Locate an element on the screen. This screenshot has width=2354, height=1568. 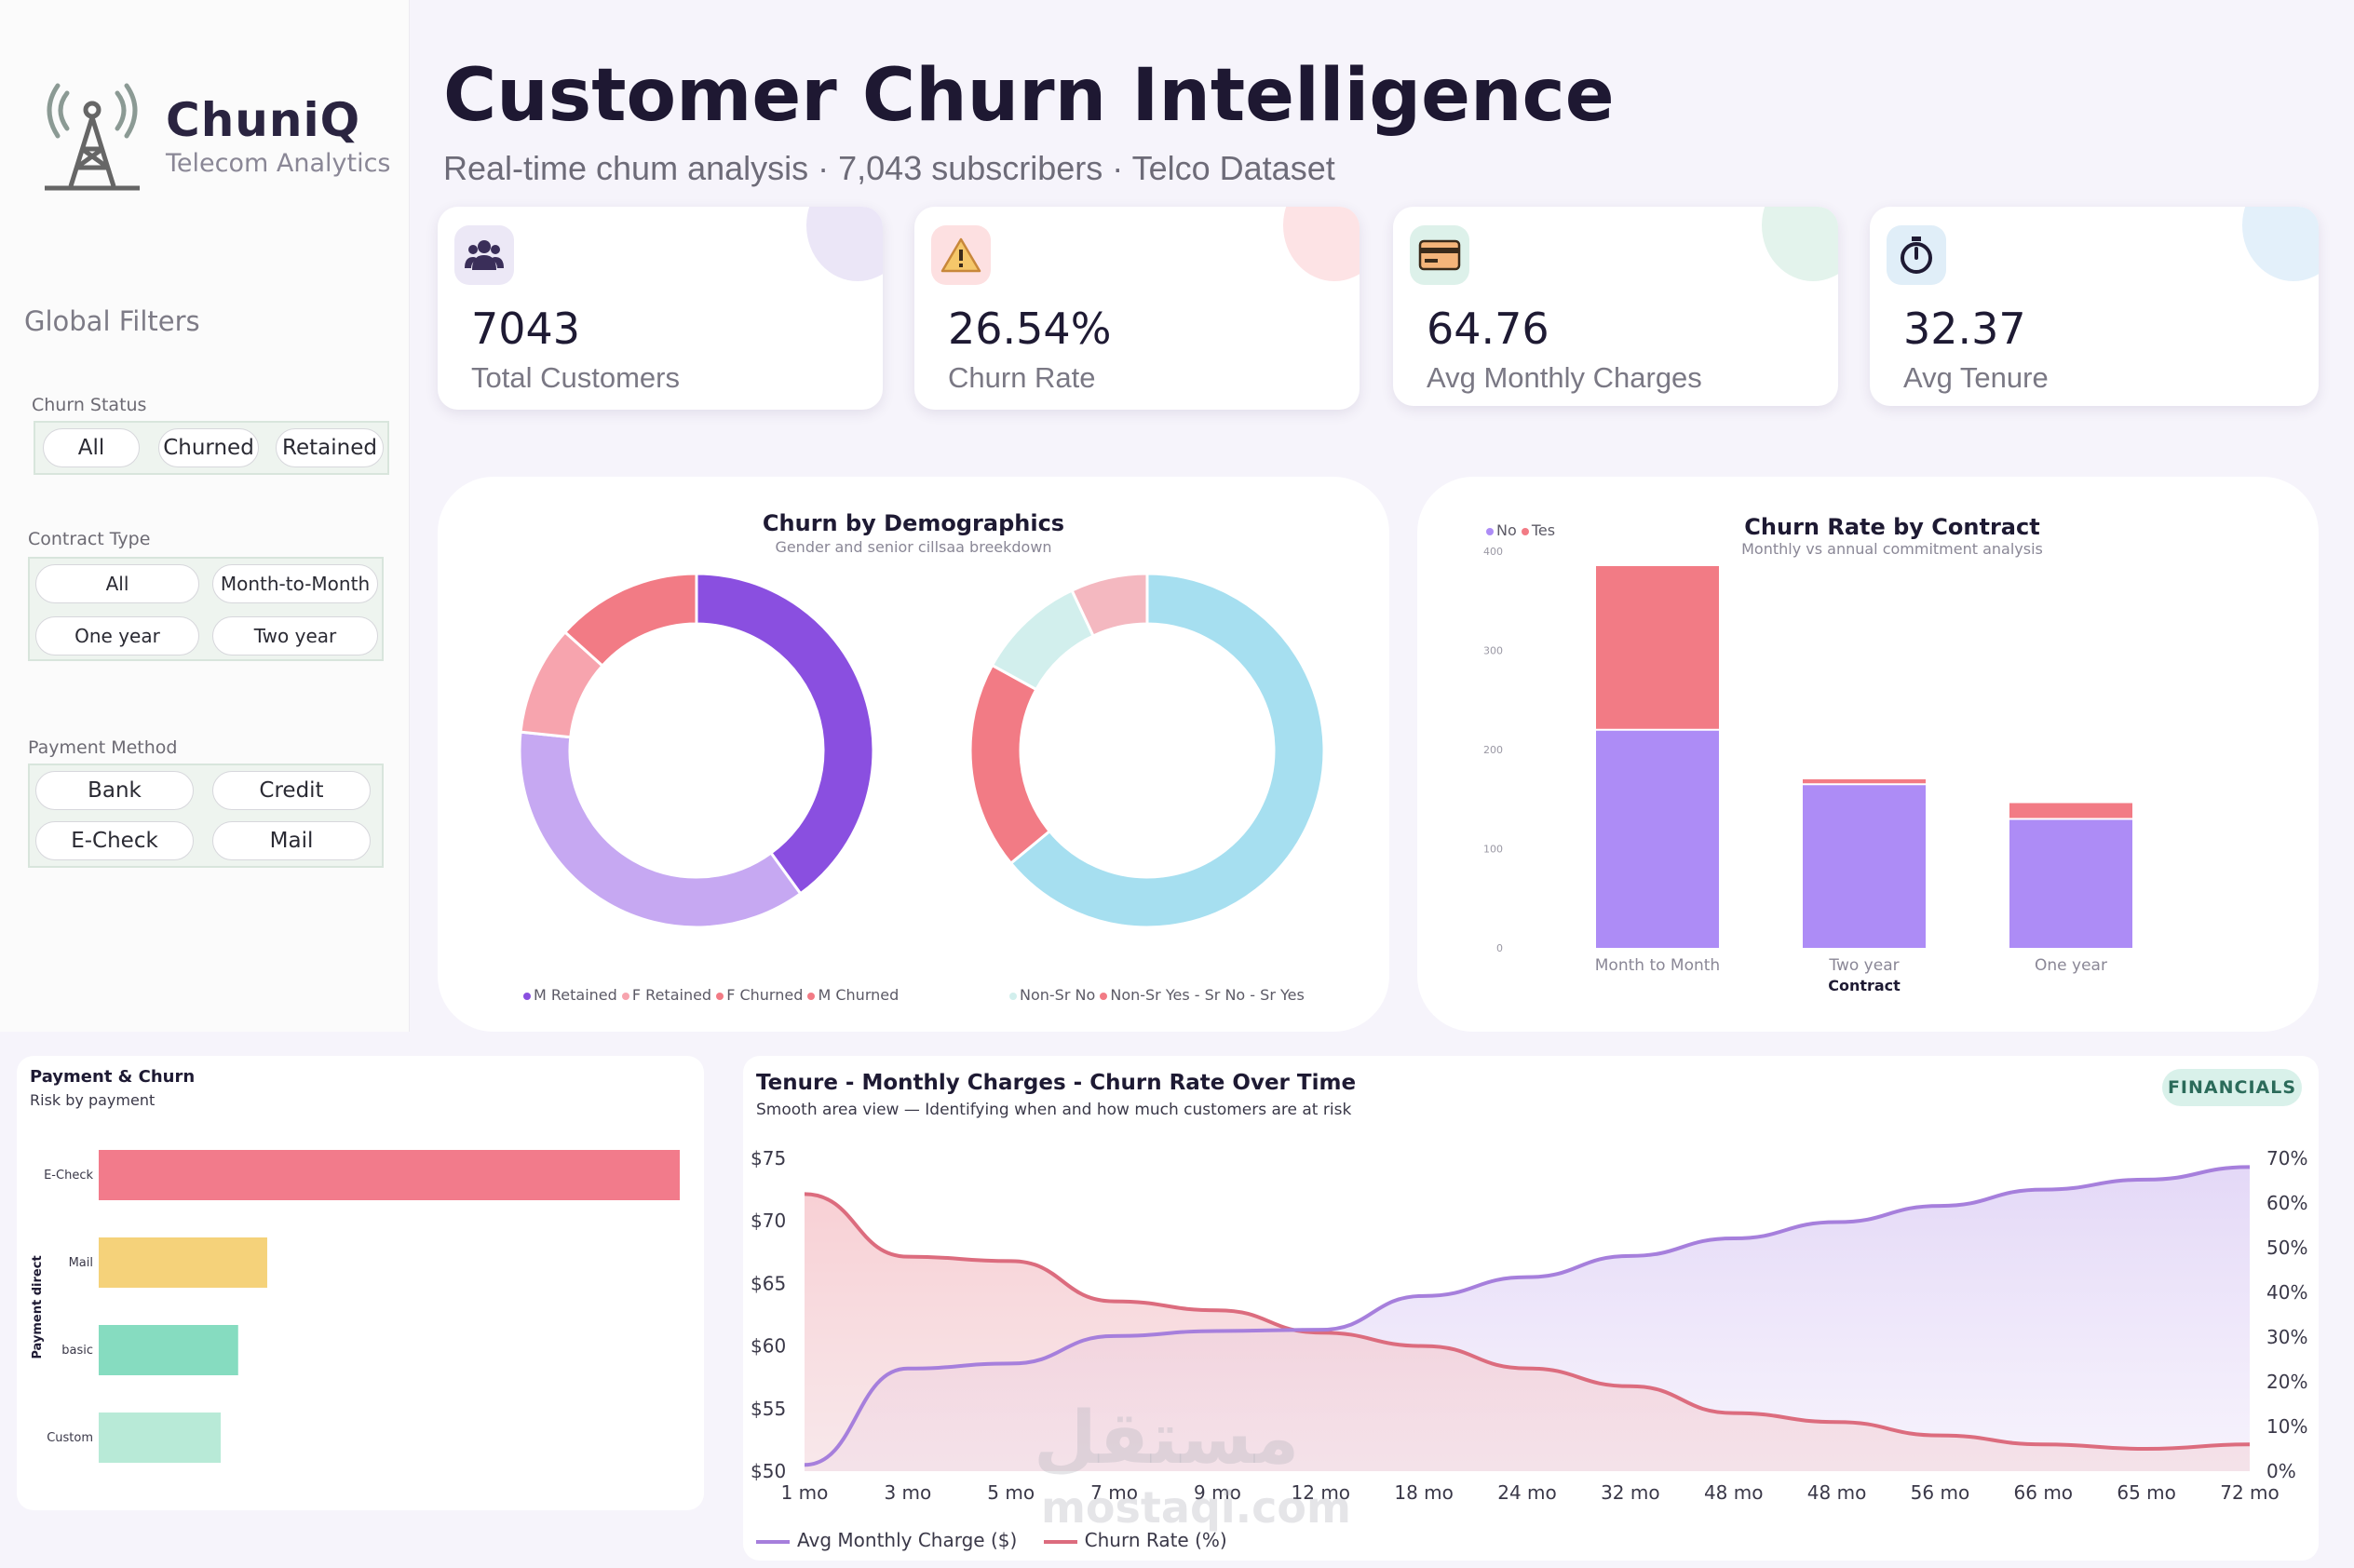
credit-card-icon is located at coordinates (1439, 255).